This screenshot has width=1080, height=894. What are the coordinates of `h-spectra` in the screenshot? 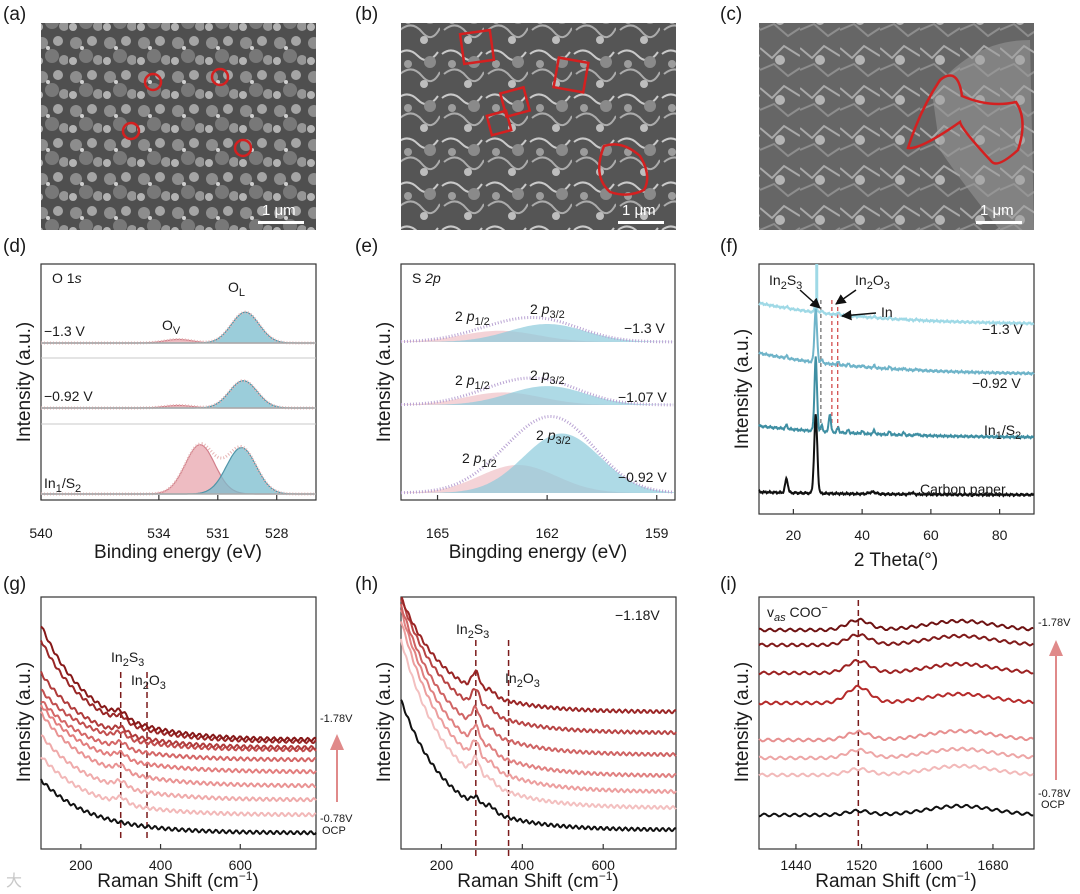 It's located at (538, 715).